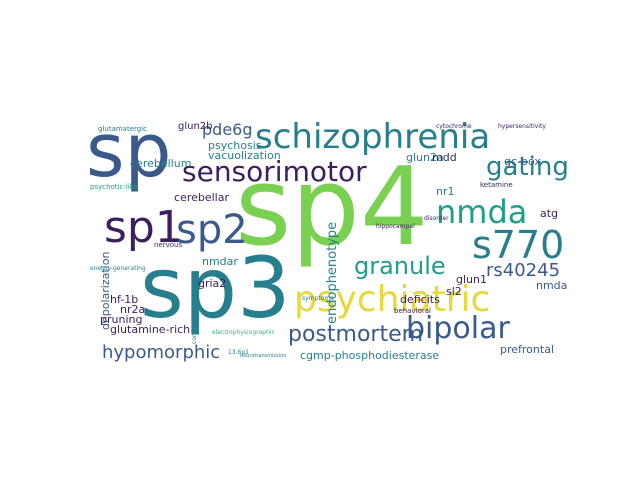 The width and height of the screenshot is (640, 480). I want to click on word-nmdar: nmdar, so click(220, 261).